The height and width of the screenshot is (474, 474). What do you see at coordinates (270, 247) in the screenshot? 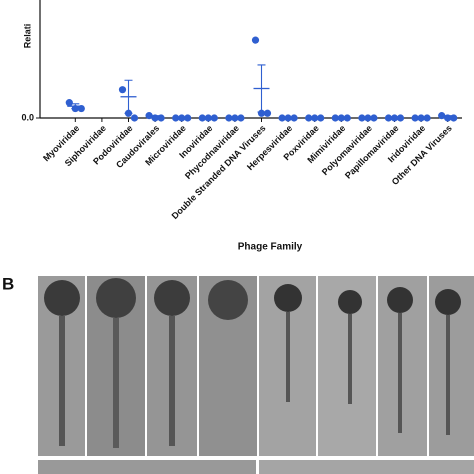
I see `x-axis-title: Phage Family` at bounding box center [270, 247].